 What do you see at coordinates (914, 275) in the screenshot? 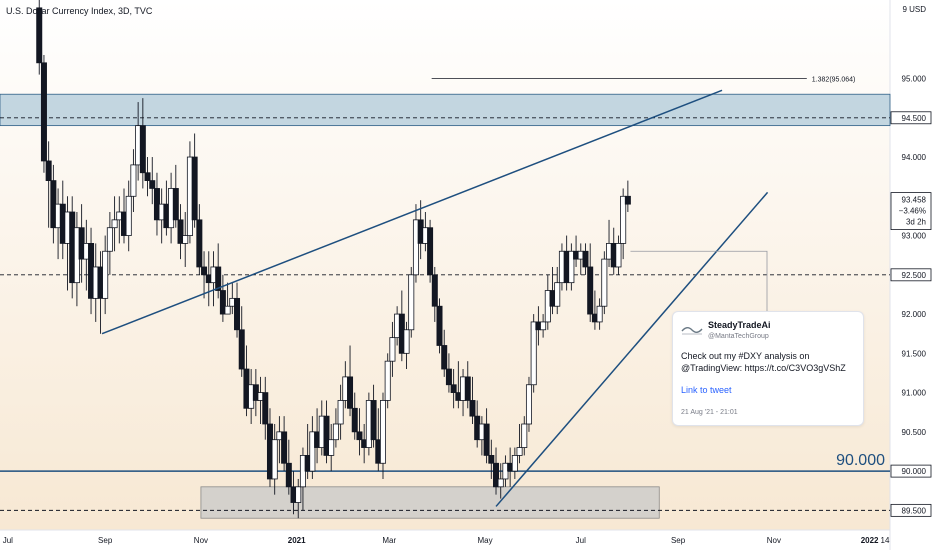
I see `level-tag-label-1: 92.500` at bounding box center [914, 275].